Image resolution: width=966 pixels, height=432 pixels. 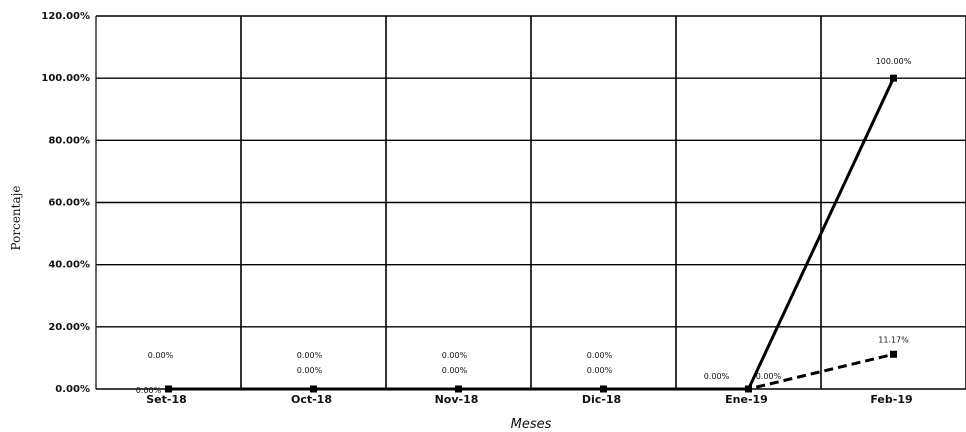 What do you see at coordinates (69, 265) in the screenshot?
I see `y-tick-label: 40.00%` at bounding box center [69, 265].